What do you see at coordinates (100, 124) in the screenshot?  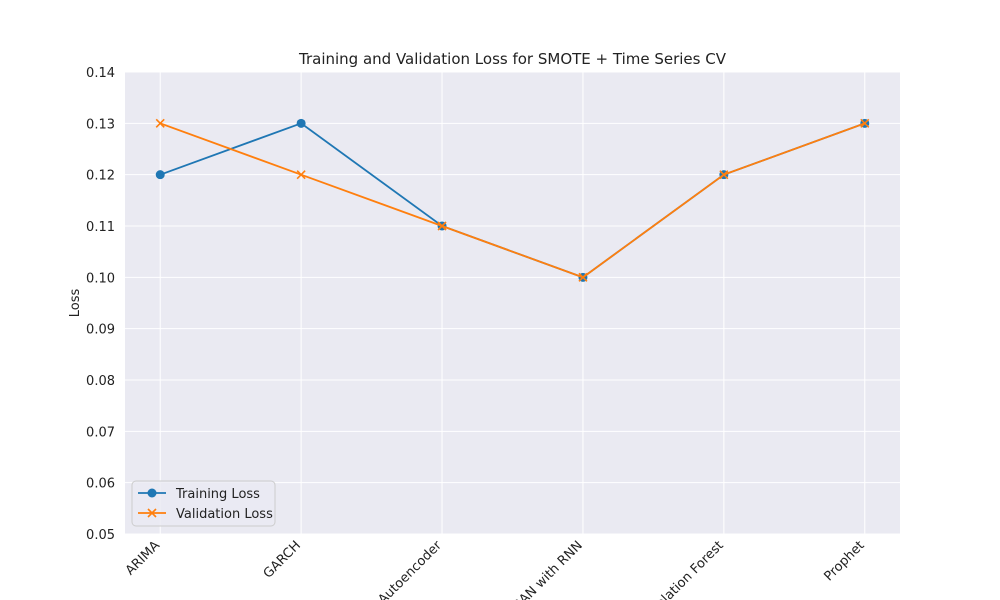 I see `y-tick-label: 0.13` at bounding box center [100, 124].